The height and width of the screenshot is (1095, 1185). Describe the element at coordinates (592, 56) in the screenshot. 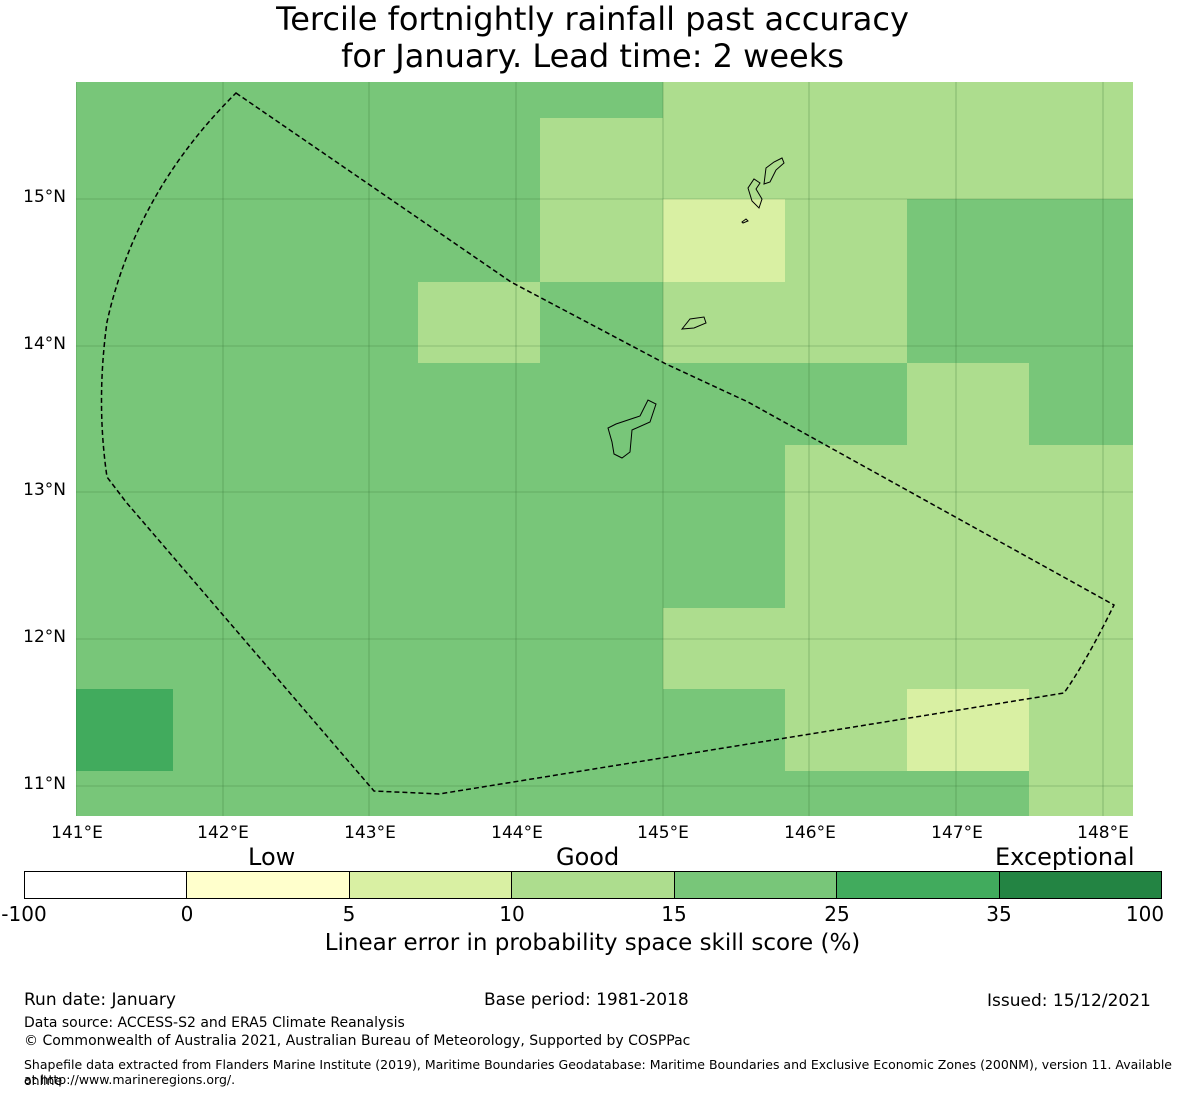

I see `map-title-line-2: for January. Lead time: 2 weeks` at that location.